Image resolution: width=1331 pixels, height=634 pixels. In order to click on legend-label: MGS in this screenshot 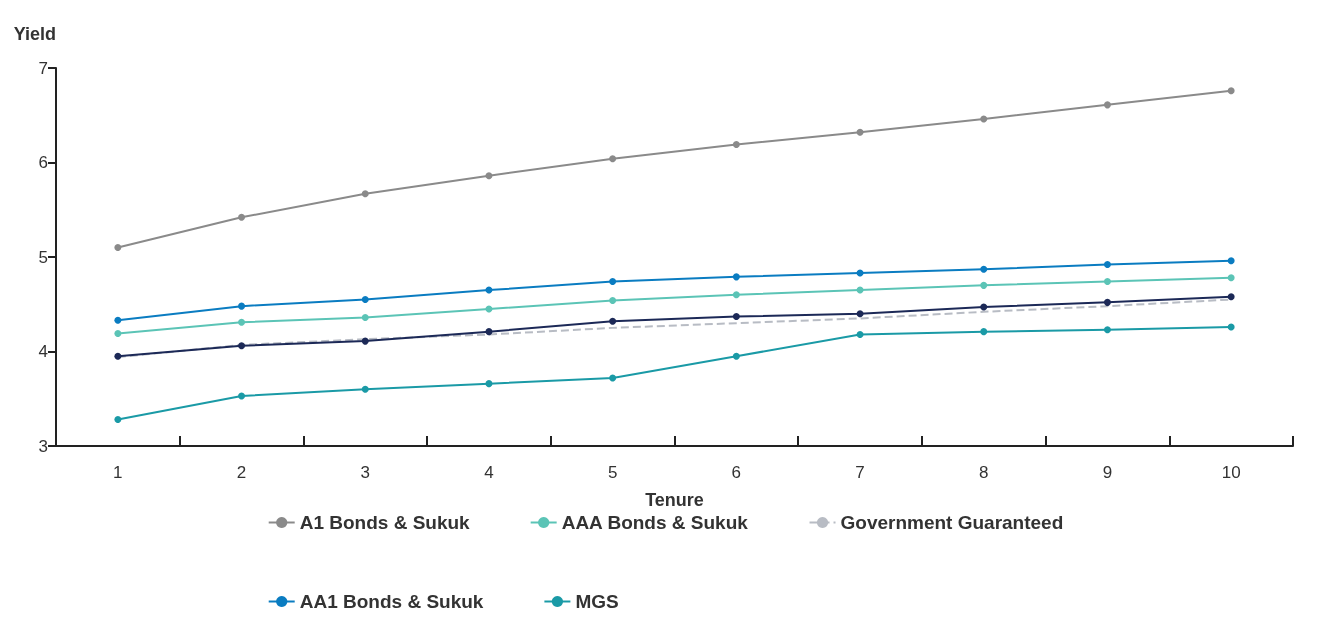, I will do `click(597, 601)`.